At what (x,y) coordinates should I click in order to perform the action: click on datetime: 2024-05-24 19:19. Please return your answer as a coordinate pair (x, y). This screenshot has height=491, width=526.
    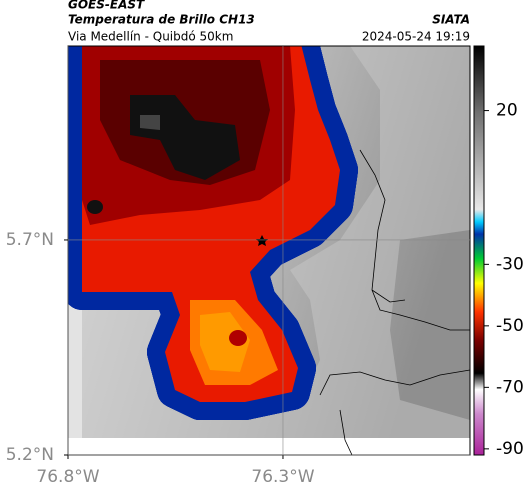
    Looking at the image, I should click on (416, 37).